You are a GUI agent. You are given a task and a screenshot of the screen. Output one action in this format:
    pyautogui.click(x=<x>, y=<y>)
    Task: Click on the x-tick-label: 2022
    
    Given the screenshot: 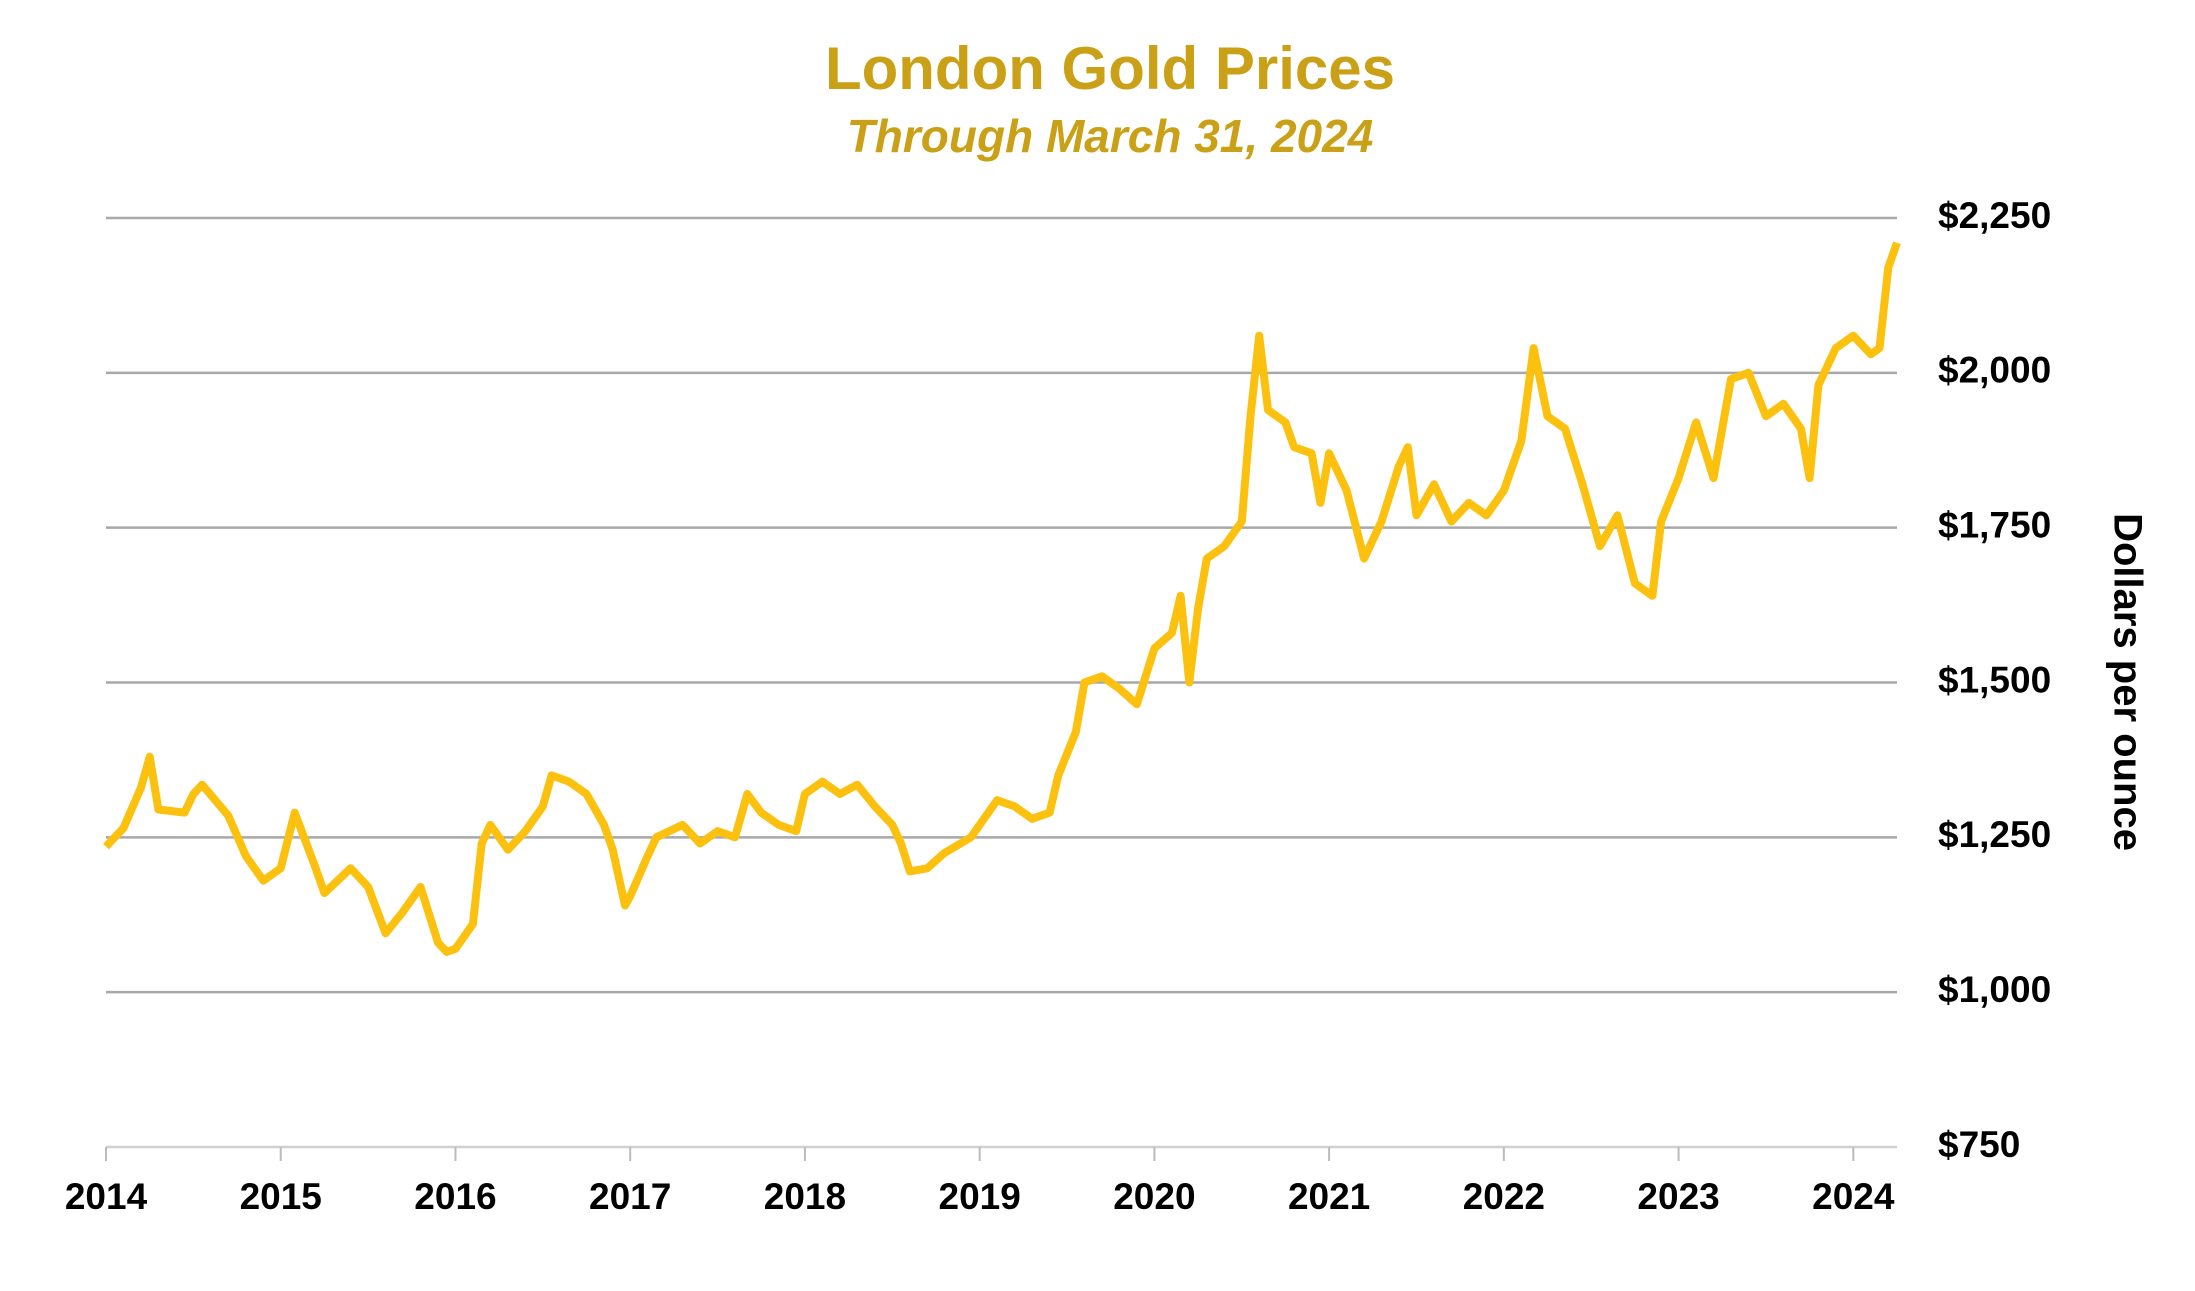 What is the action you would take?
    pyautogui.click(x=1504, y=1196)
    